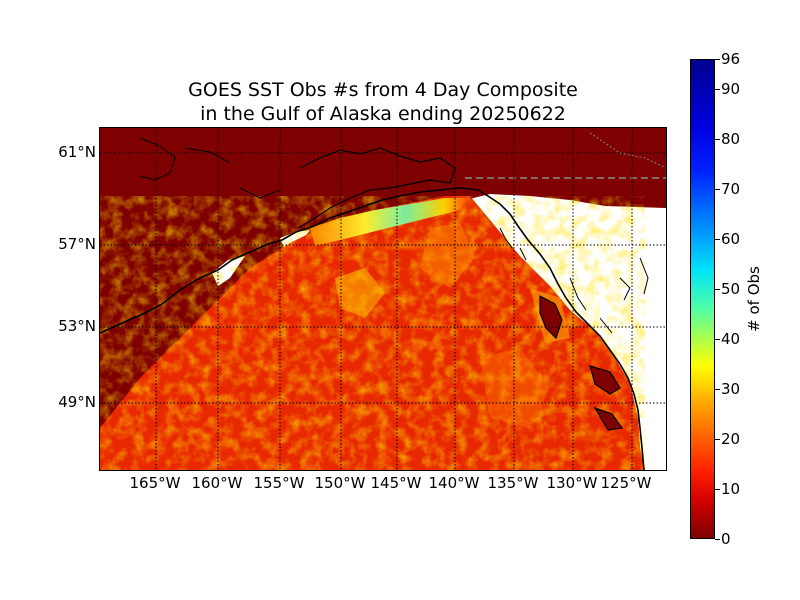 The height and width of the screenshot is (600, 800). I want to click on no-data-region-east, so click(565, 332).